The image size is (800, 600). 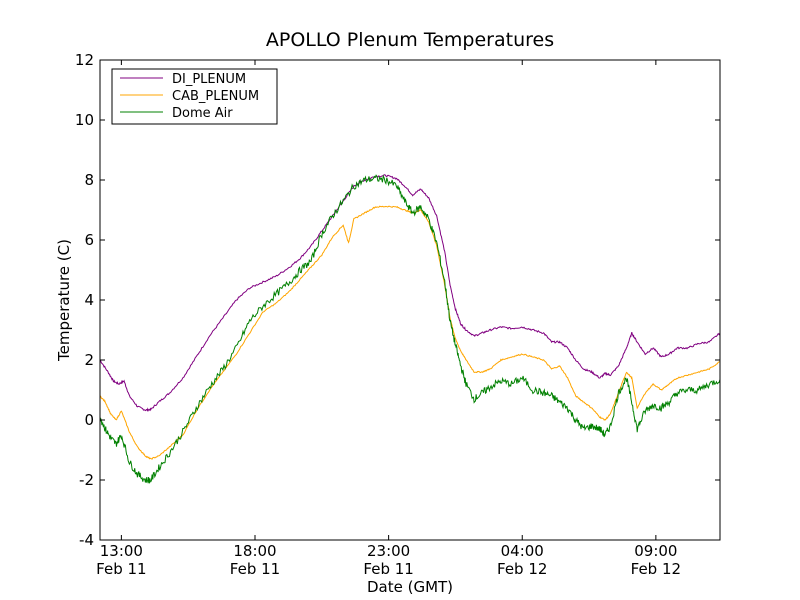 What do you see at coordinates (202, 113) in the screenshot?
I see `legend-label: Dome Air` at bounding box center [202, 113].